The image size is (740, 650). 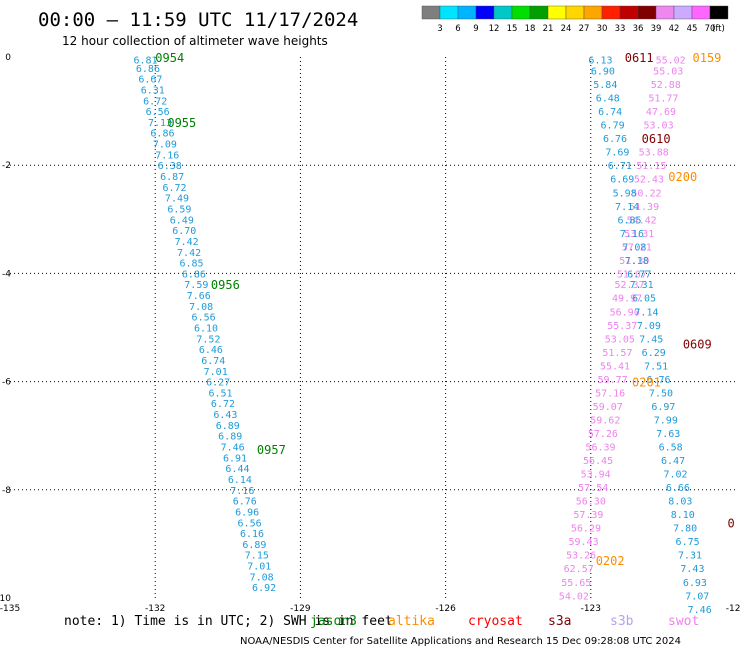 What do you see at coordinates (622, 621) in the screenshot?
I see `legend-entry: s3b` at bounding box center [622, 621].